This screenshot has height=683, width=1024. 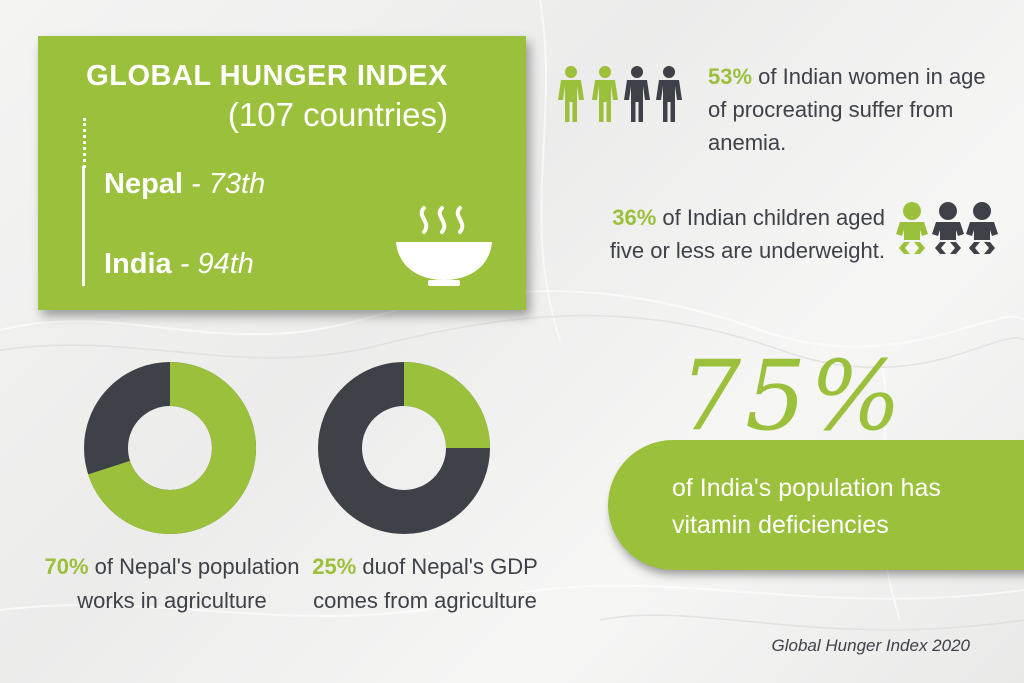 What do you see at coordinates (267, 76) in the screenshot?
I see `hunger-index-title: GLOBAL HUNGER INDEX` at bounding box center [267, 76].